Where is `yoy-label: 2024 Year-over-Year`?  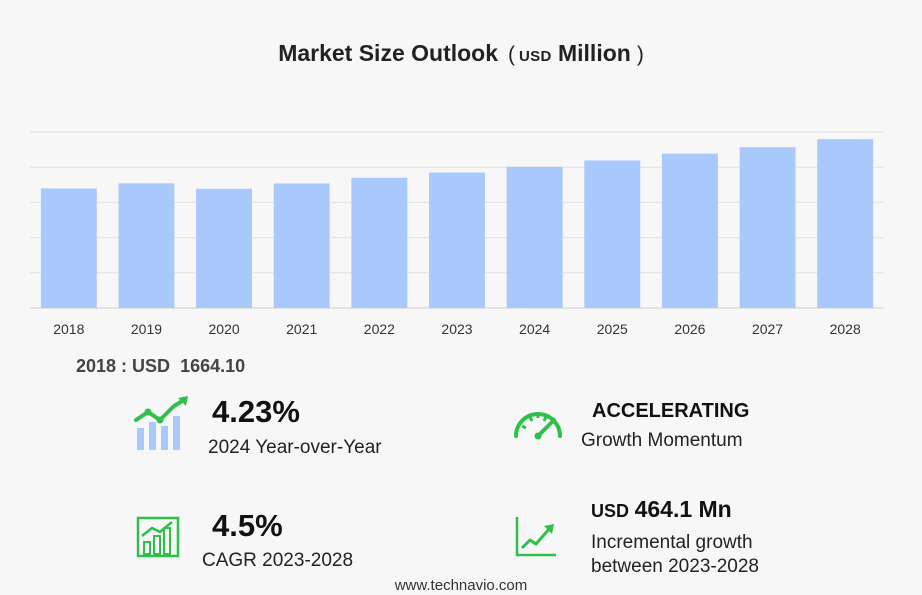
yoy-label: 2024 Year-over-Year is located at coordinates (295, 447).